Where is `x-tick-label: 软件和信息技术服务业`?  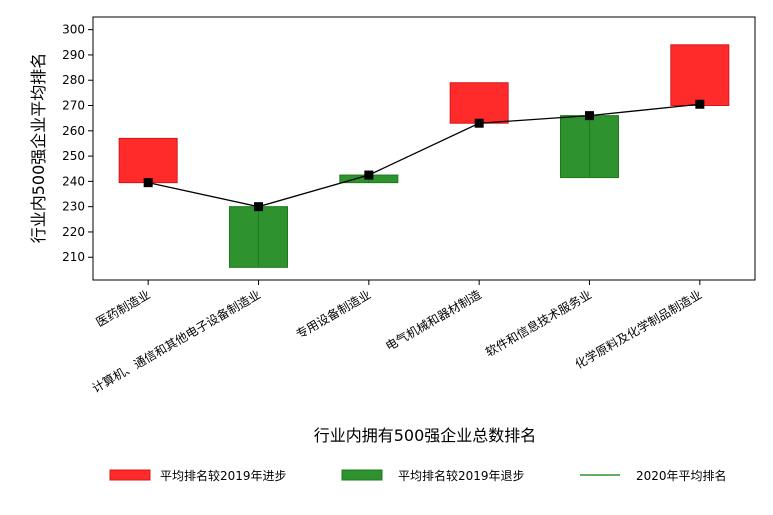
x-tick-label: 软件和信息技术服务业 is located at coordinates (538, 323).